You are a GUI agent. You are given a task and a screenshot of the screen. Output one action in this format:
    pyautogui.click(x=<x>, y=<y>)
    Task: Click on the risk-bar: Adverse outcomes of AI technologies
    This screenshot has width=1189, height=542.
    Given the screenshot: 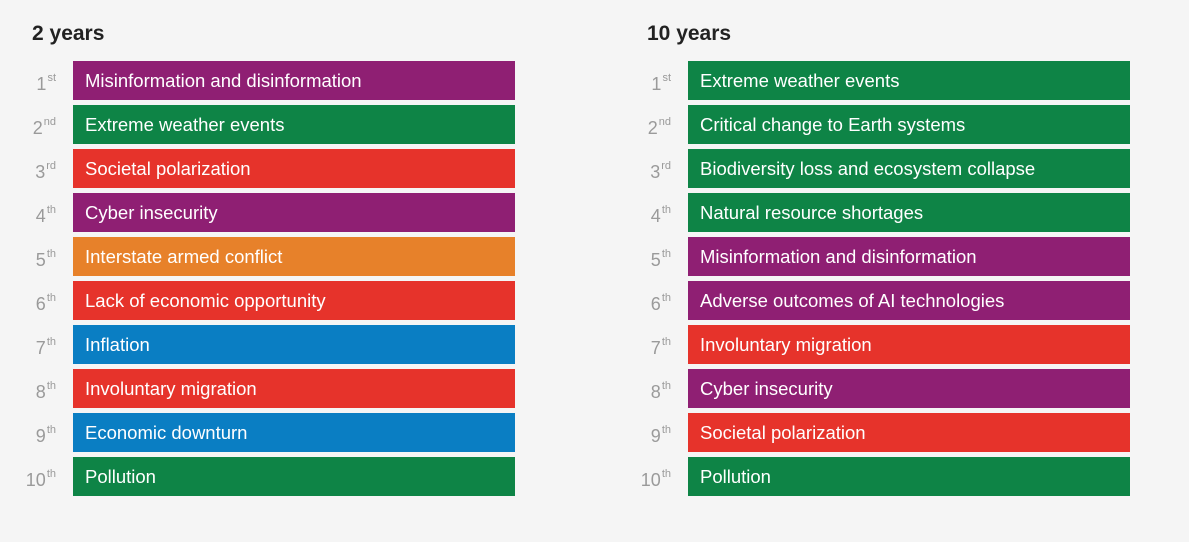 What is the action you would take?
    pyautogui.click(x=909, y=300)
    